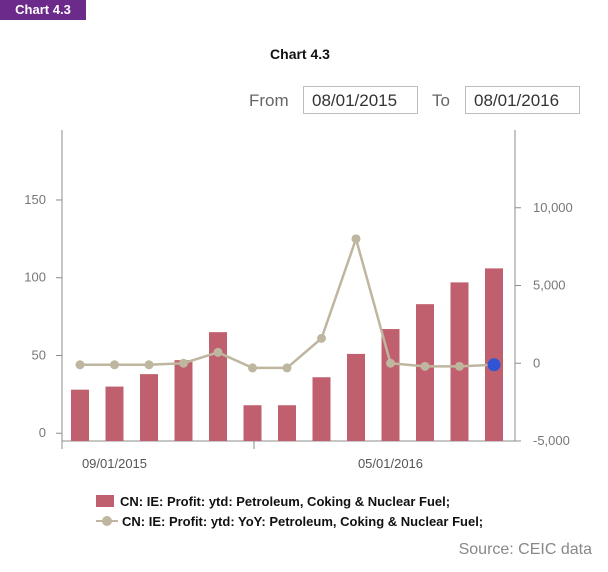  Describe the element at coordinates (522, 100) in the screenshot. I see `to-date-input: 08/01/2016` at that location.